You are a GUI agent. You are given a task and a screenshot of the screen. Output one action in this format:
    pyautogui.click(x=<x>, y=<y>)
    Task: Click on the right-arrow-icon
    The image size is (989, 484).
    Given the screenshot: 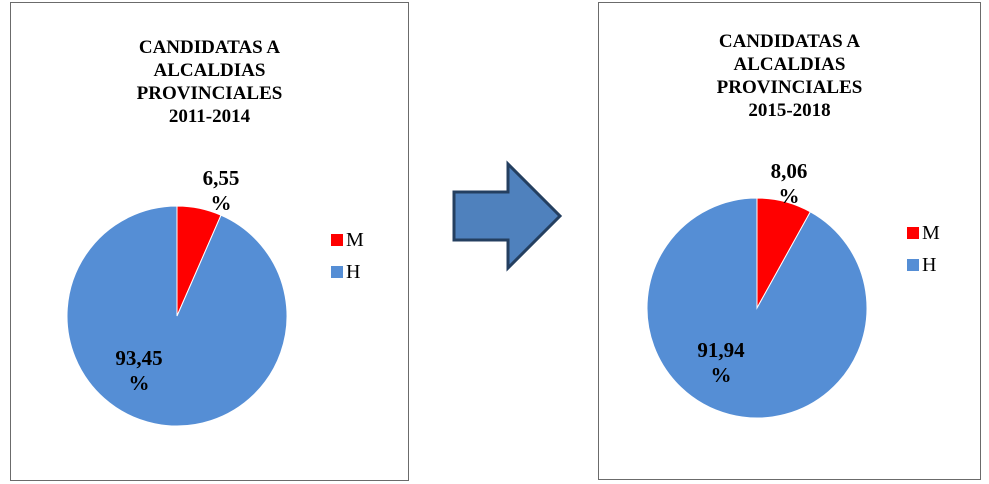 What is the action you would take?
    pyautogui.click(x=507, y=216)
    